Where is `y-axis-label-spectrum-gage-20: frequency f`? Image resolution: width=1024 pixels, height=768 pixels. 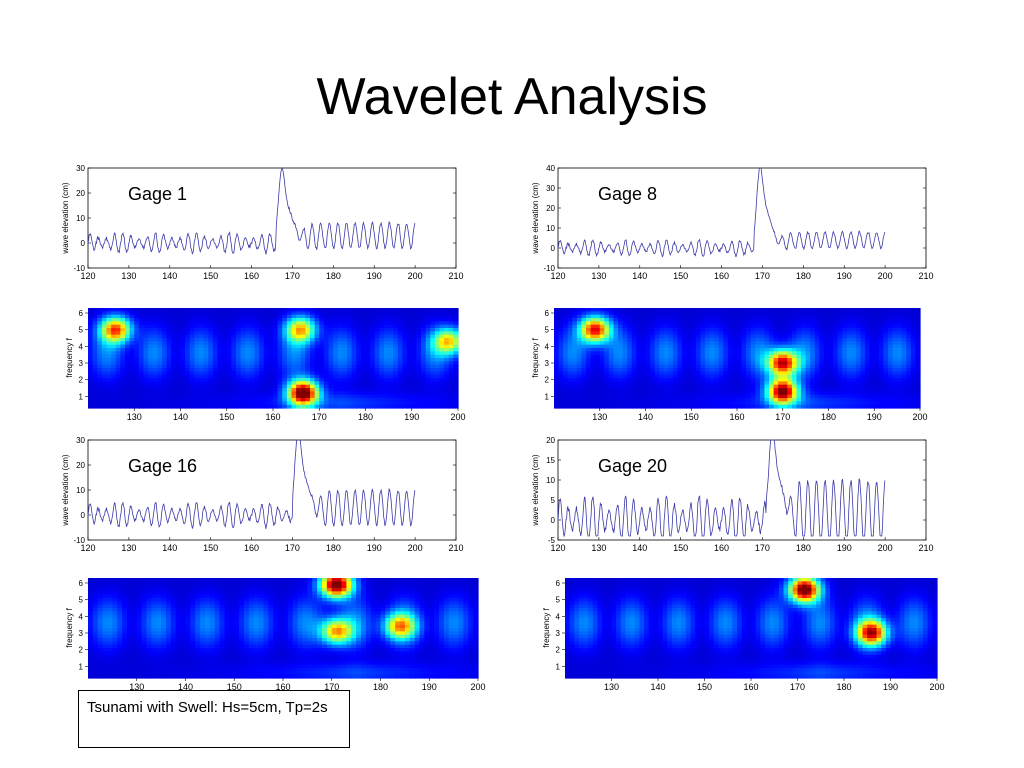
y-axis-label-spectrum-gage-20: frequency f is located at coordinates (546, 627).